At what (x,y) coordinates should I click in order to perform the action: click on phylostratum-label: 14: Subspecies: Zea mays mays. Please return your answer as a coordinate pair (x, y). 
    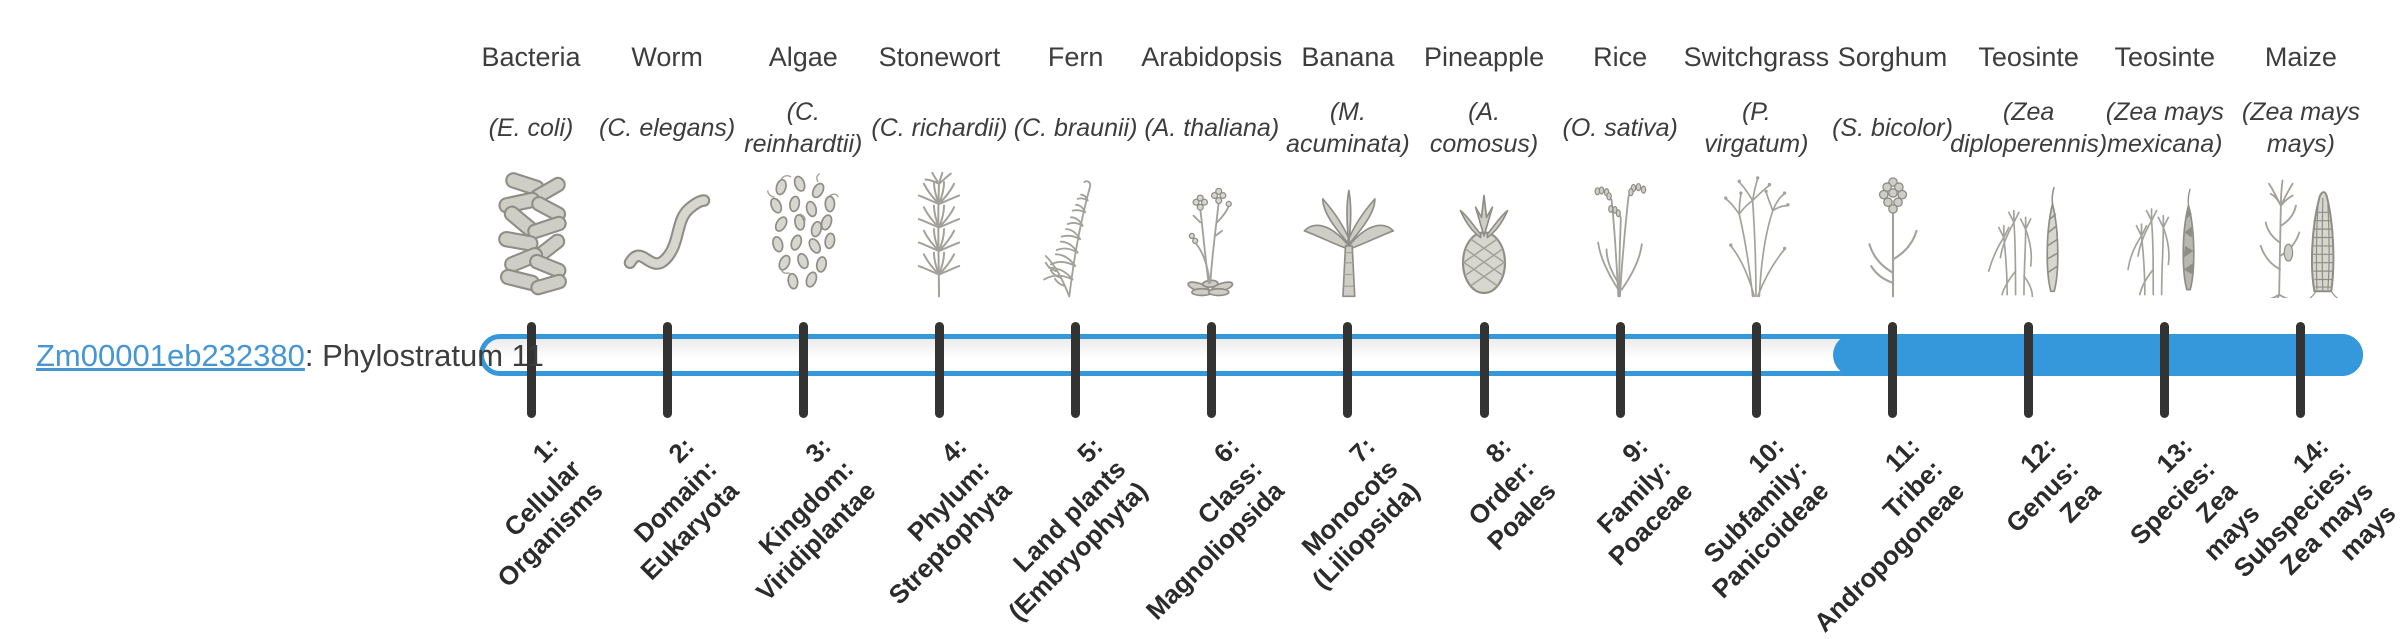
    Looking at the image, I should click on (2313, 507).